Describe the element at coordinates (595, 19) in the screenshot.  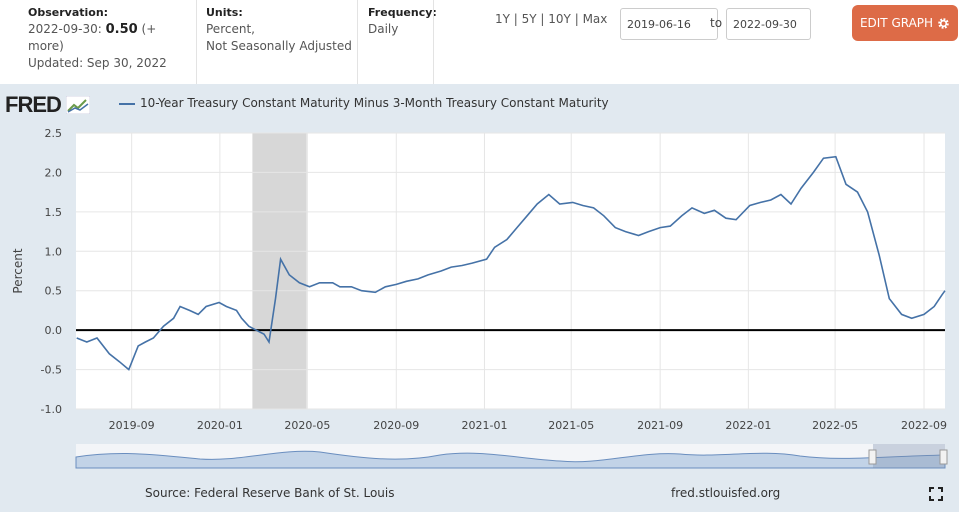
I see `range-max: Max` at that location.